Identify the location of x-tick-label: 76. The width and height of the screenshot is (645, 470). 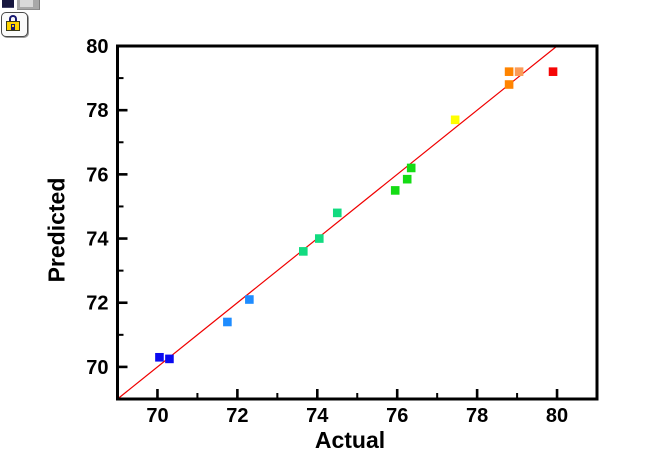
(397, 416).